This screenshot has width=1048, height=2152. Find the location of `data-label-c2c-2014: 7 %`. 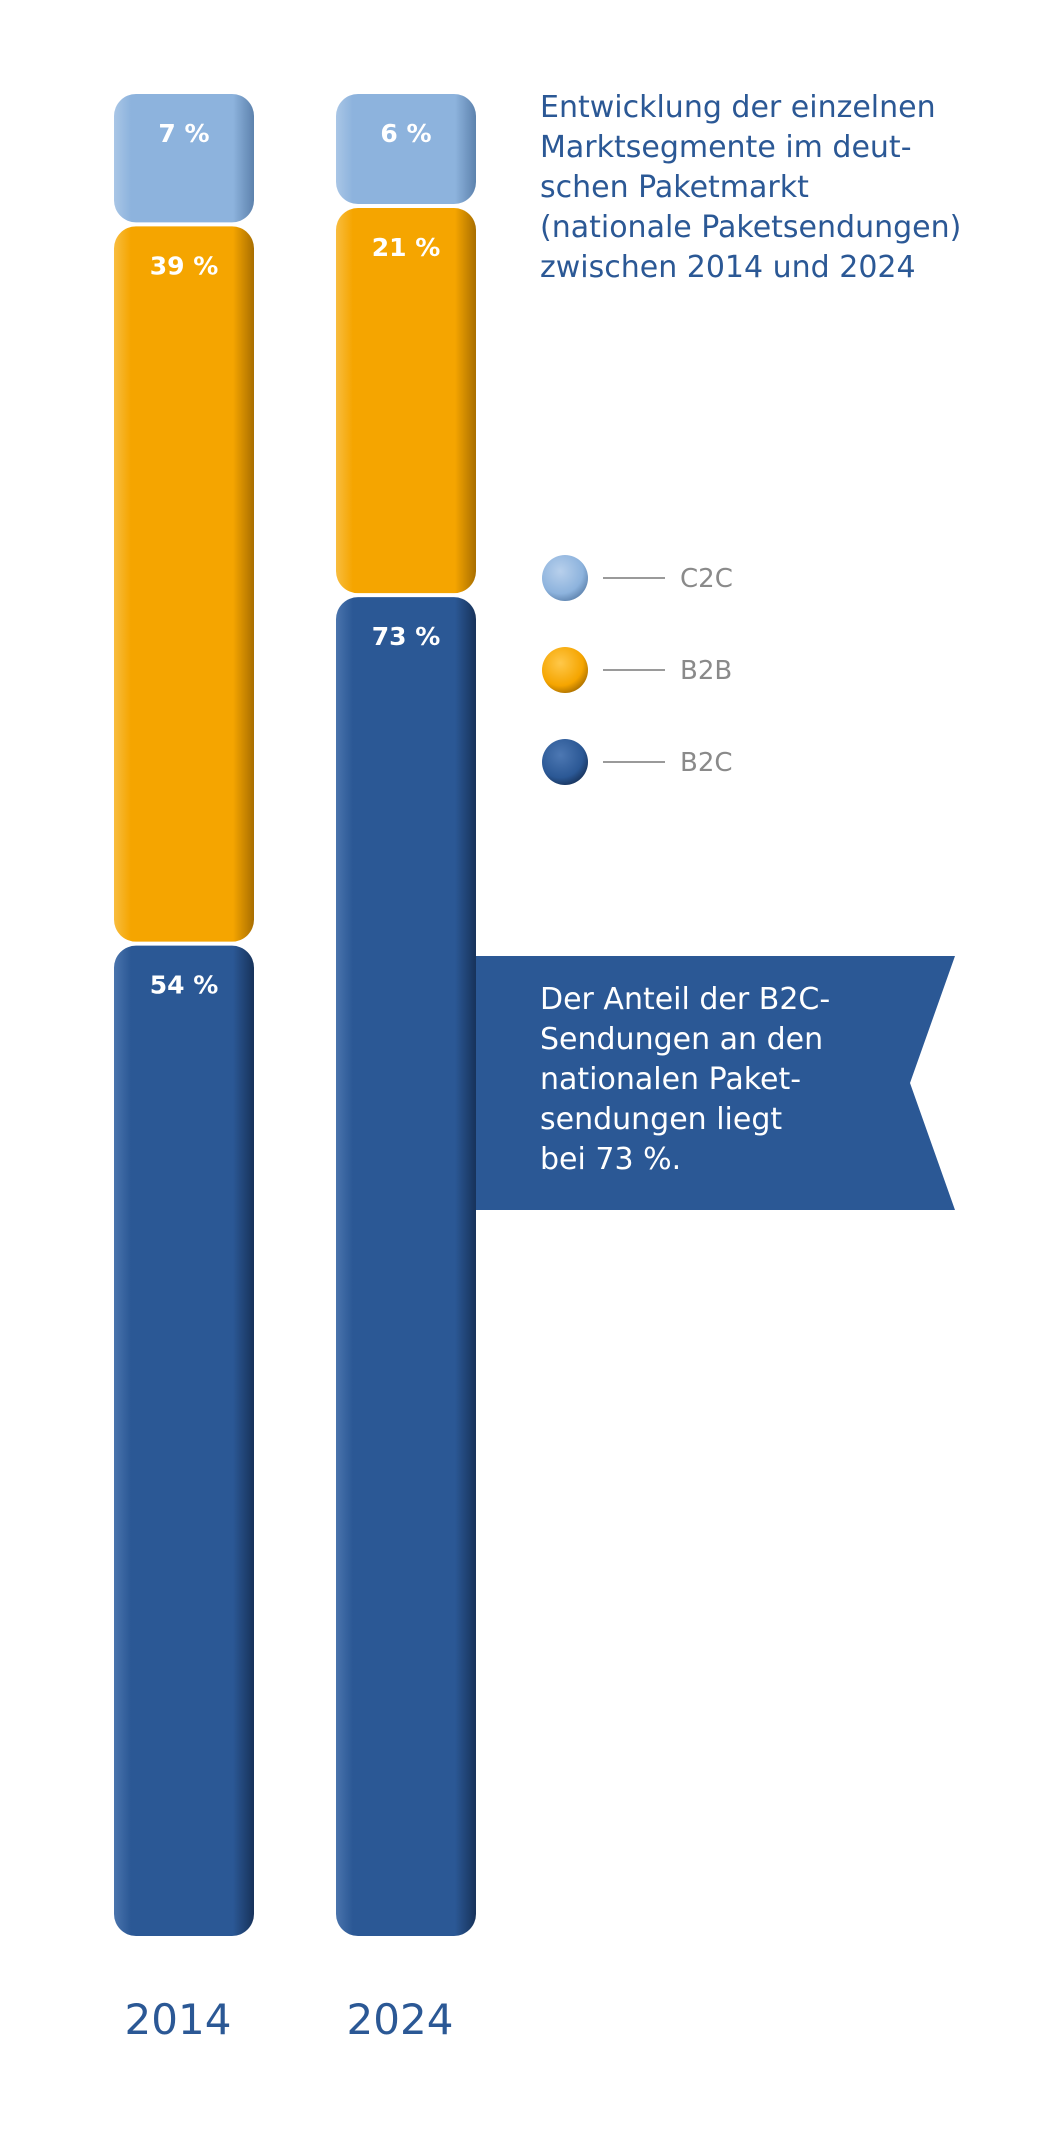

data-label-c2c-2014: 7 % is located at coordinates (183, 133).